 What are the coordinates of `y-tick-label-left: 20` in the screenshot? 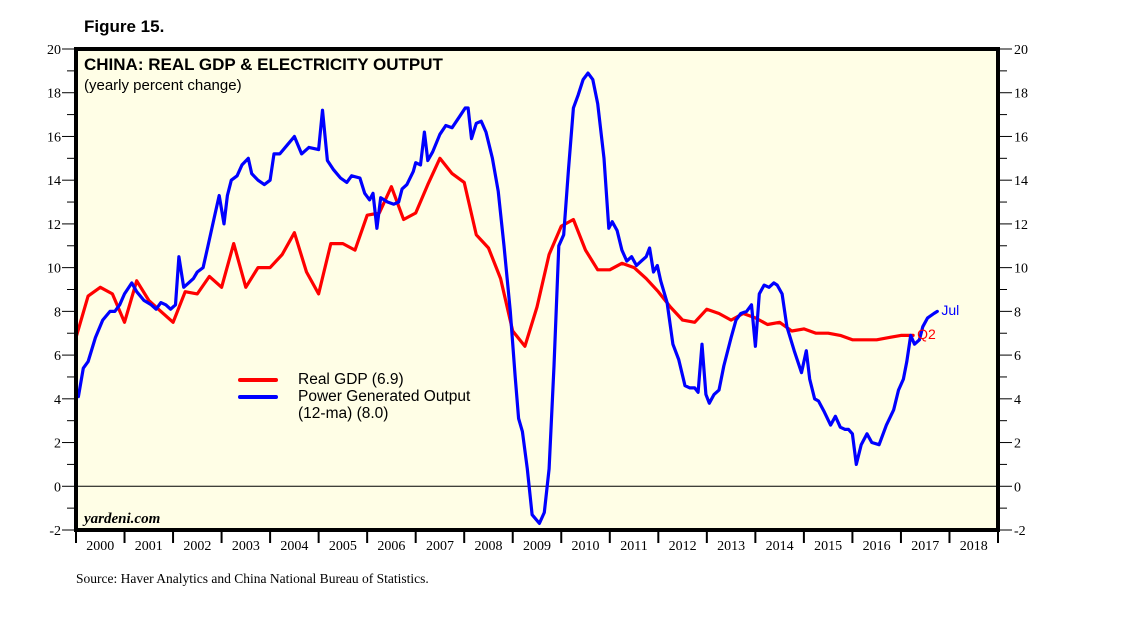 It's located at (54, 50).